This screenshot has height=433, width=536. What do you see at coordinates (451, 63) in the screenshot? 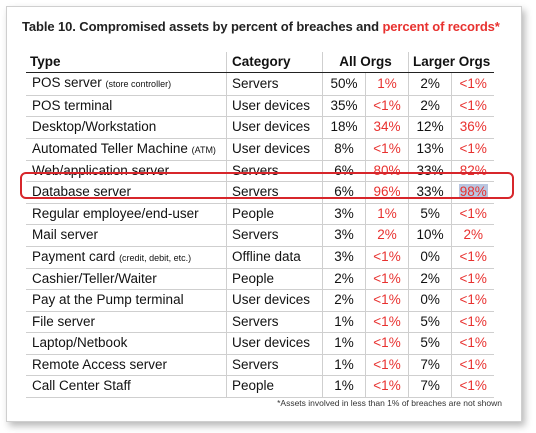
I see `header-larger-orgs: Larger Orgs` at bounding box center [451, 63].